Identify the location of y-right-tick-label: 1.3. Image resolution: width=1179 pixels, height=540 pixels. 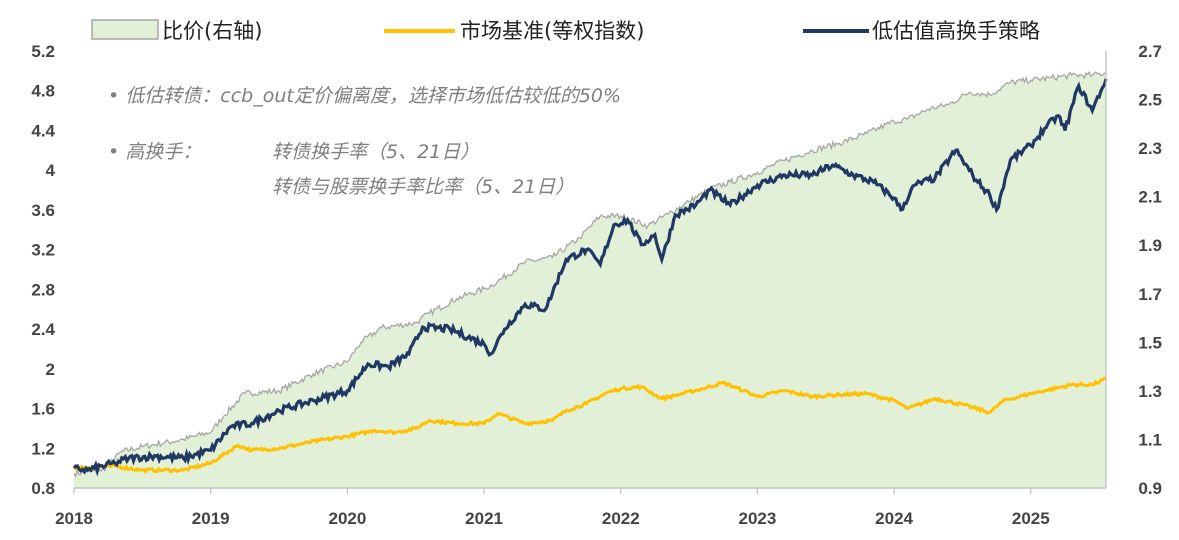
(1150, 391).